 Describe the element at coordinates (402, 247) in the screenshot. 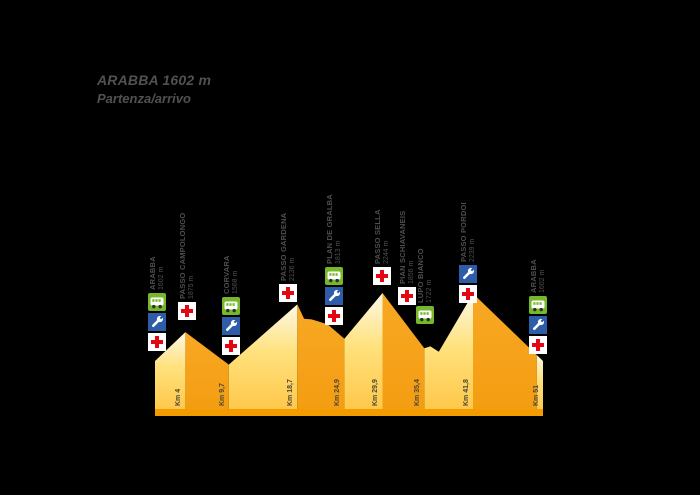

I see `station-name: PIAN SCHIAVANEIS` at that location.